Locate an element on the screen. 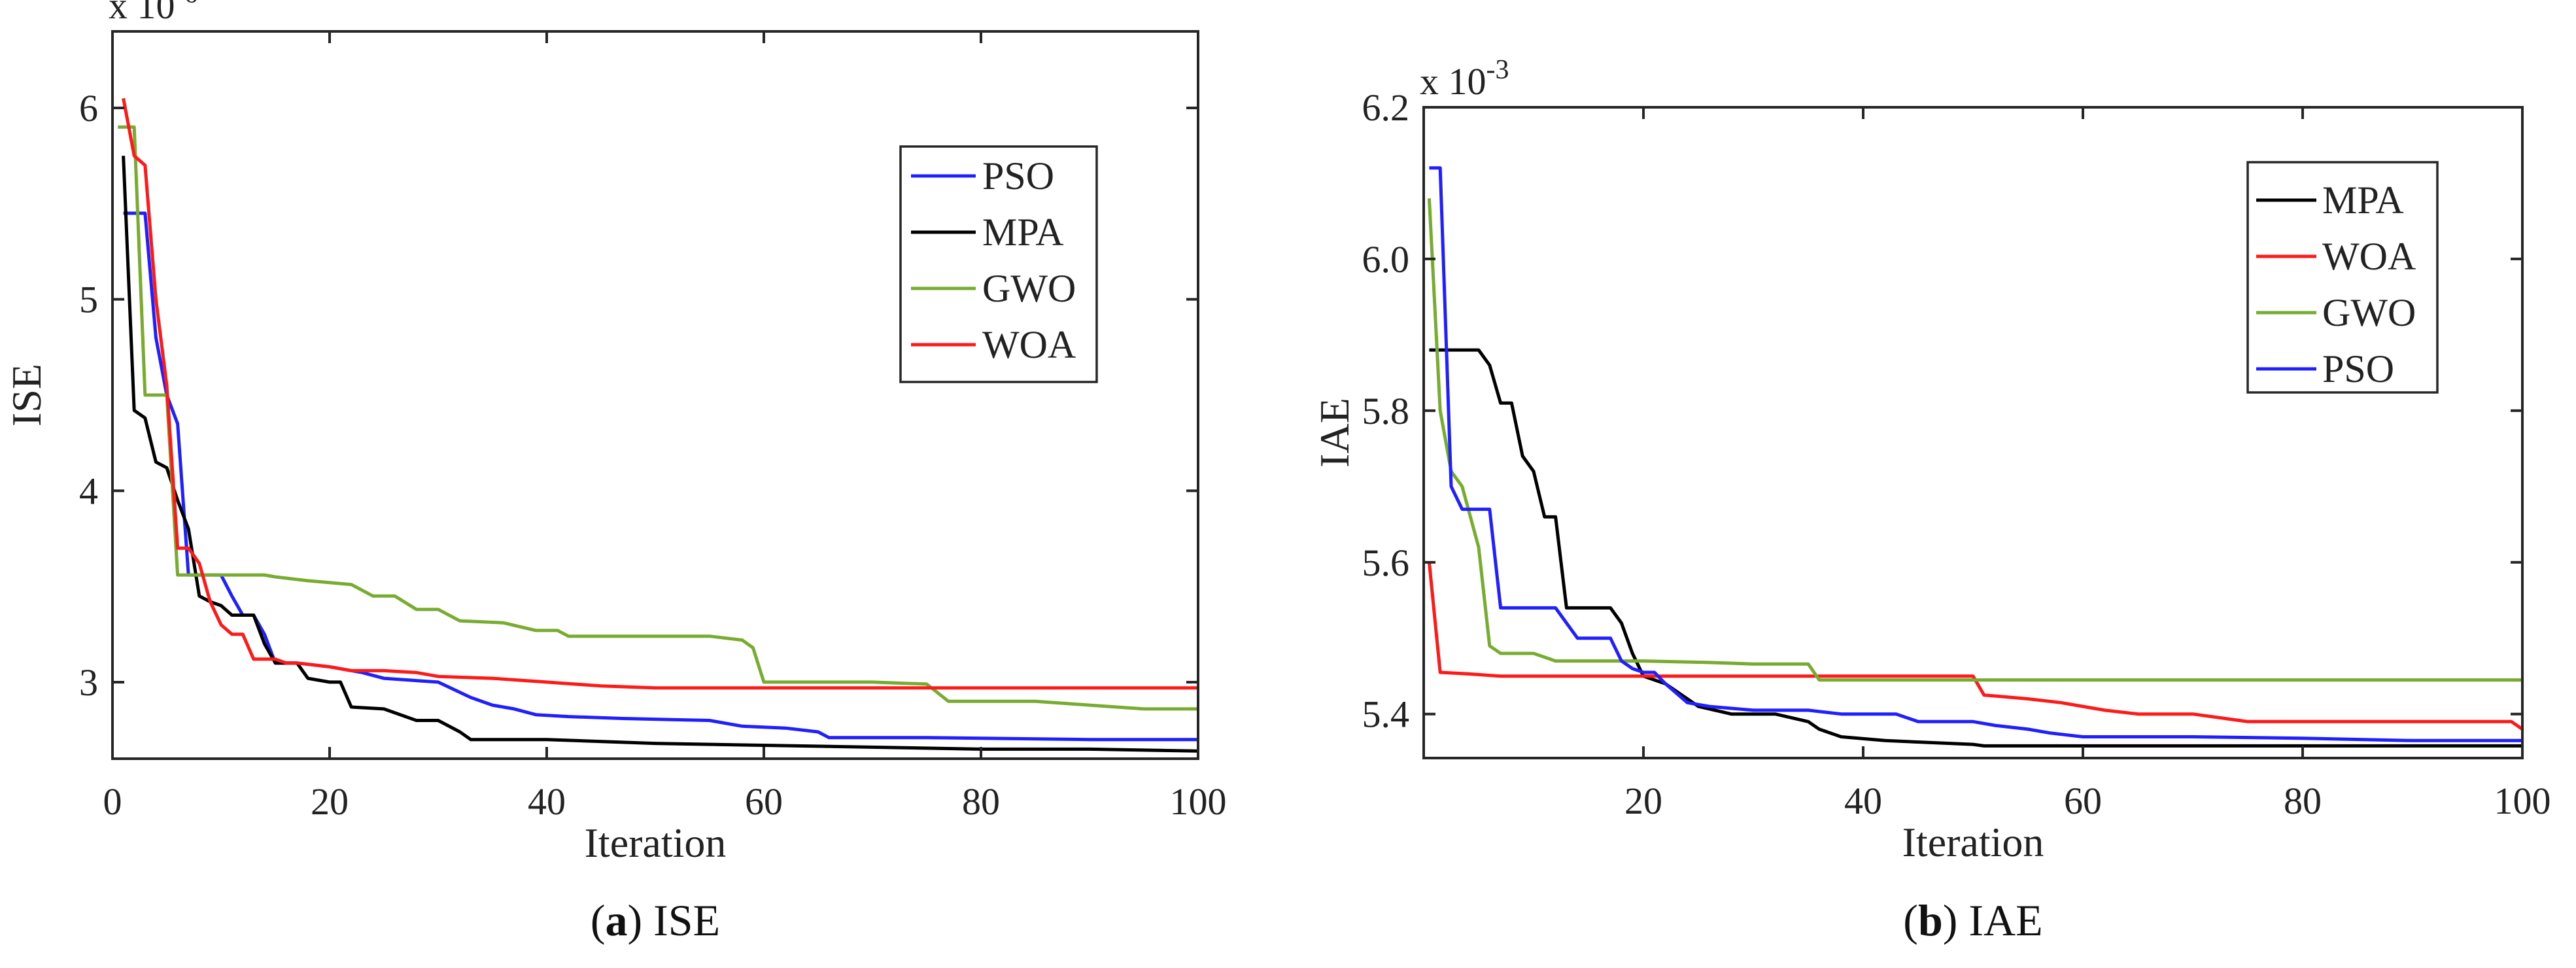  figure-caption: (b) IAE is located at coordinates (1973, 920).